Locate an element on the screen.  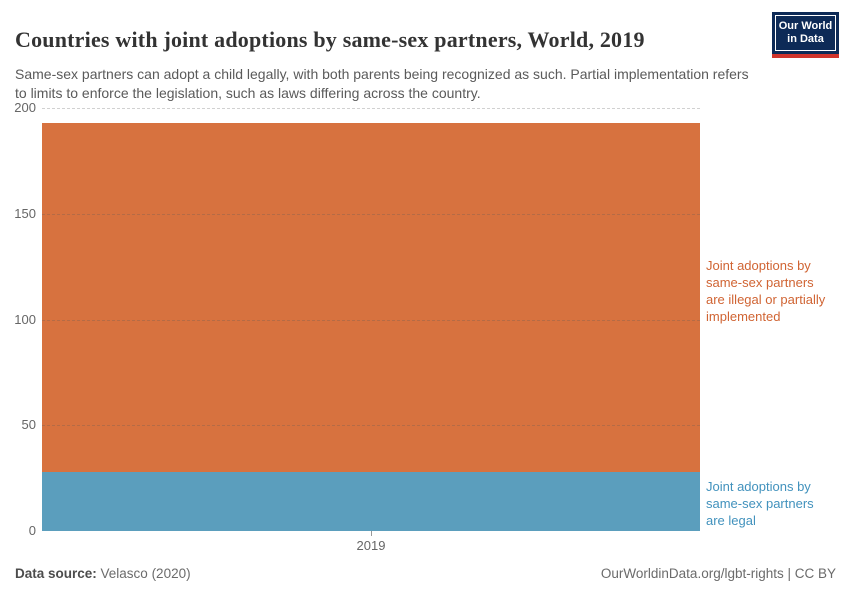
data-source-label: Data source: is located at coordinates (56, 573).